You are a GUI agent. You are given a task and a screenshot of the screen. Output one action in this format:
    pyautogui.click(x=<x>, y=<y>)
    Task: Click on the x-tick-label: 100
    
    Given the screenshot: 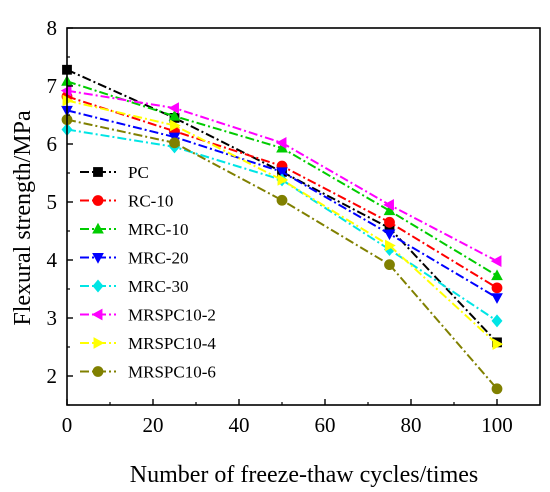 What is the action you would take?
    pyautogui.click(x=497, y=425)
    